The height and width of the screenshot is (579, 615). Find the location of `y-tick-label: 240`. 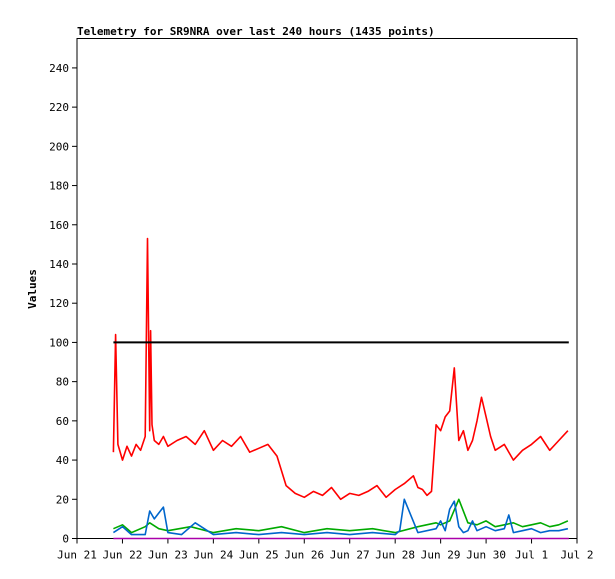

y-tick-label: 240 is located at coordinates (59, 68).